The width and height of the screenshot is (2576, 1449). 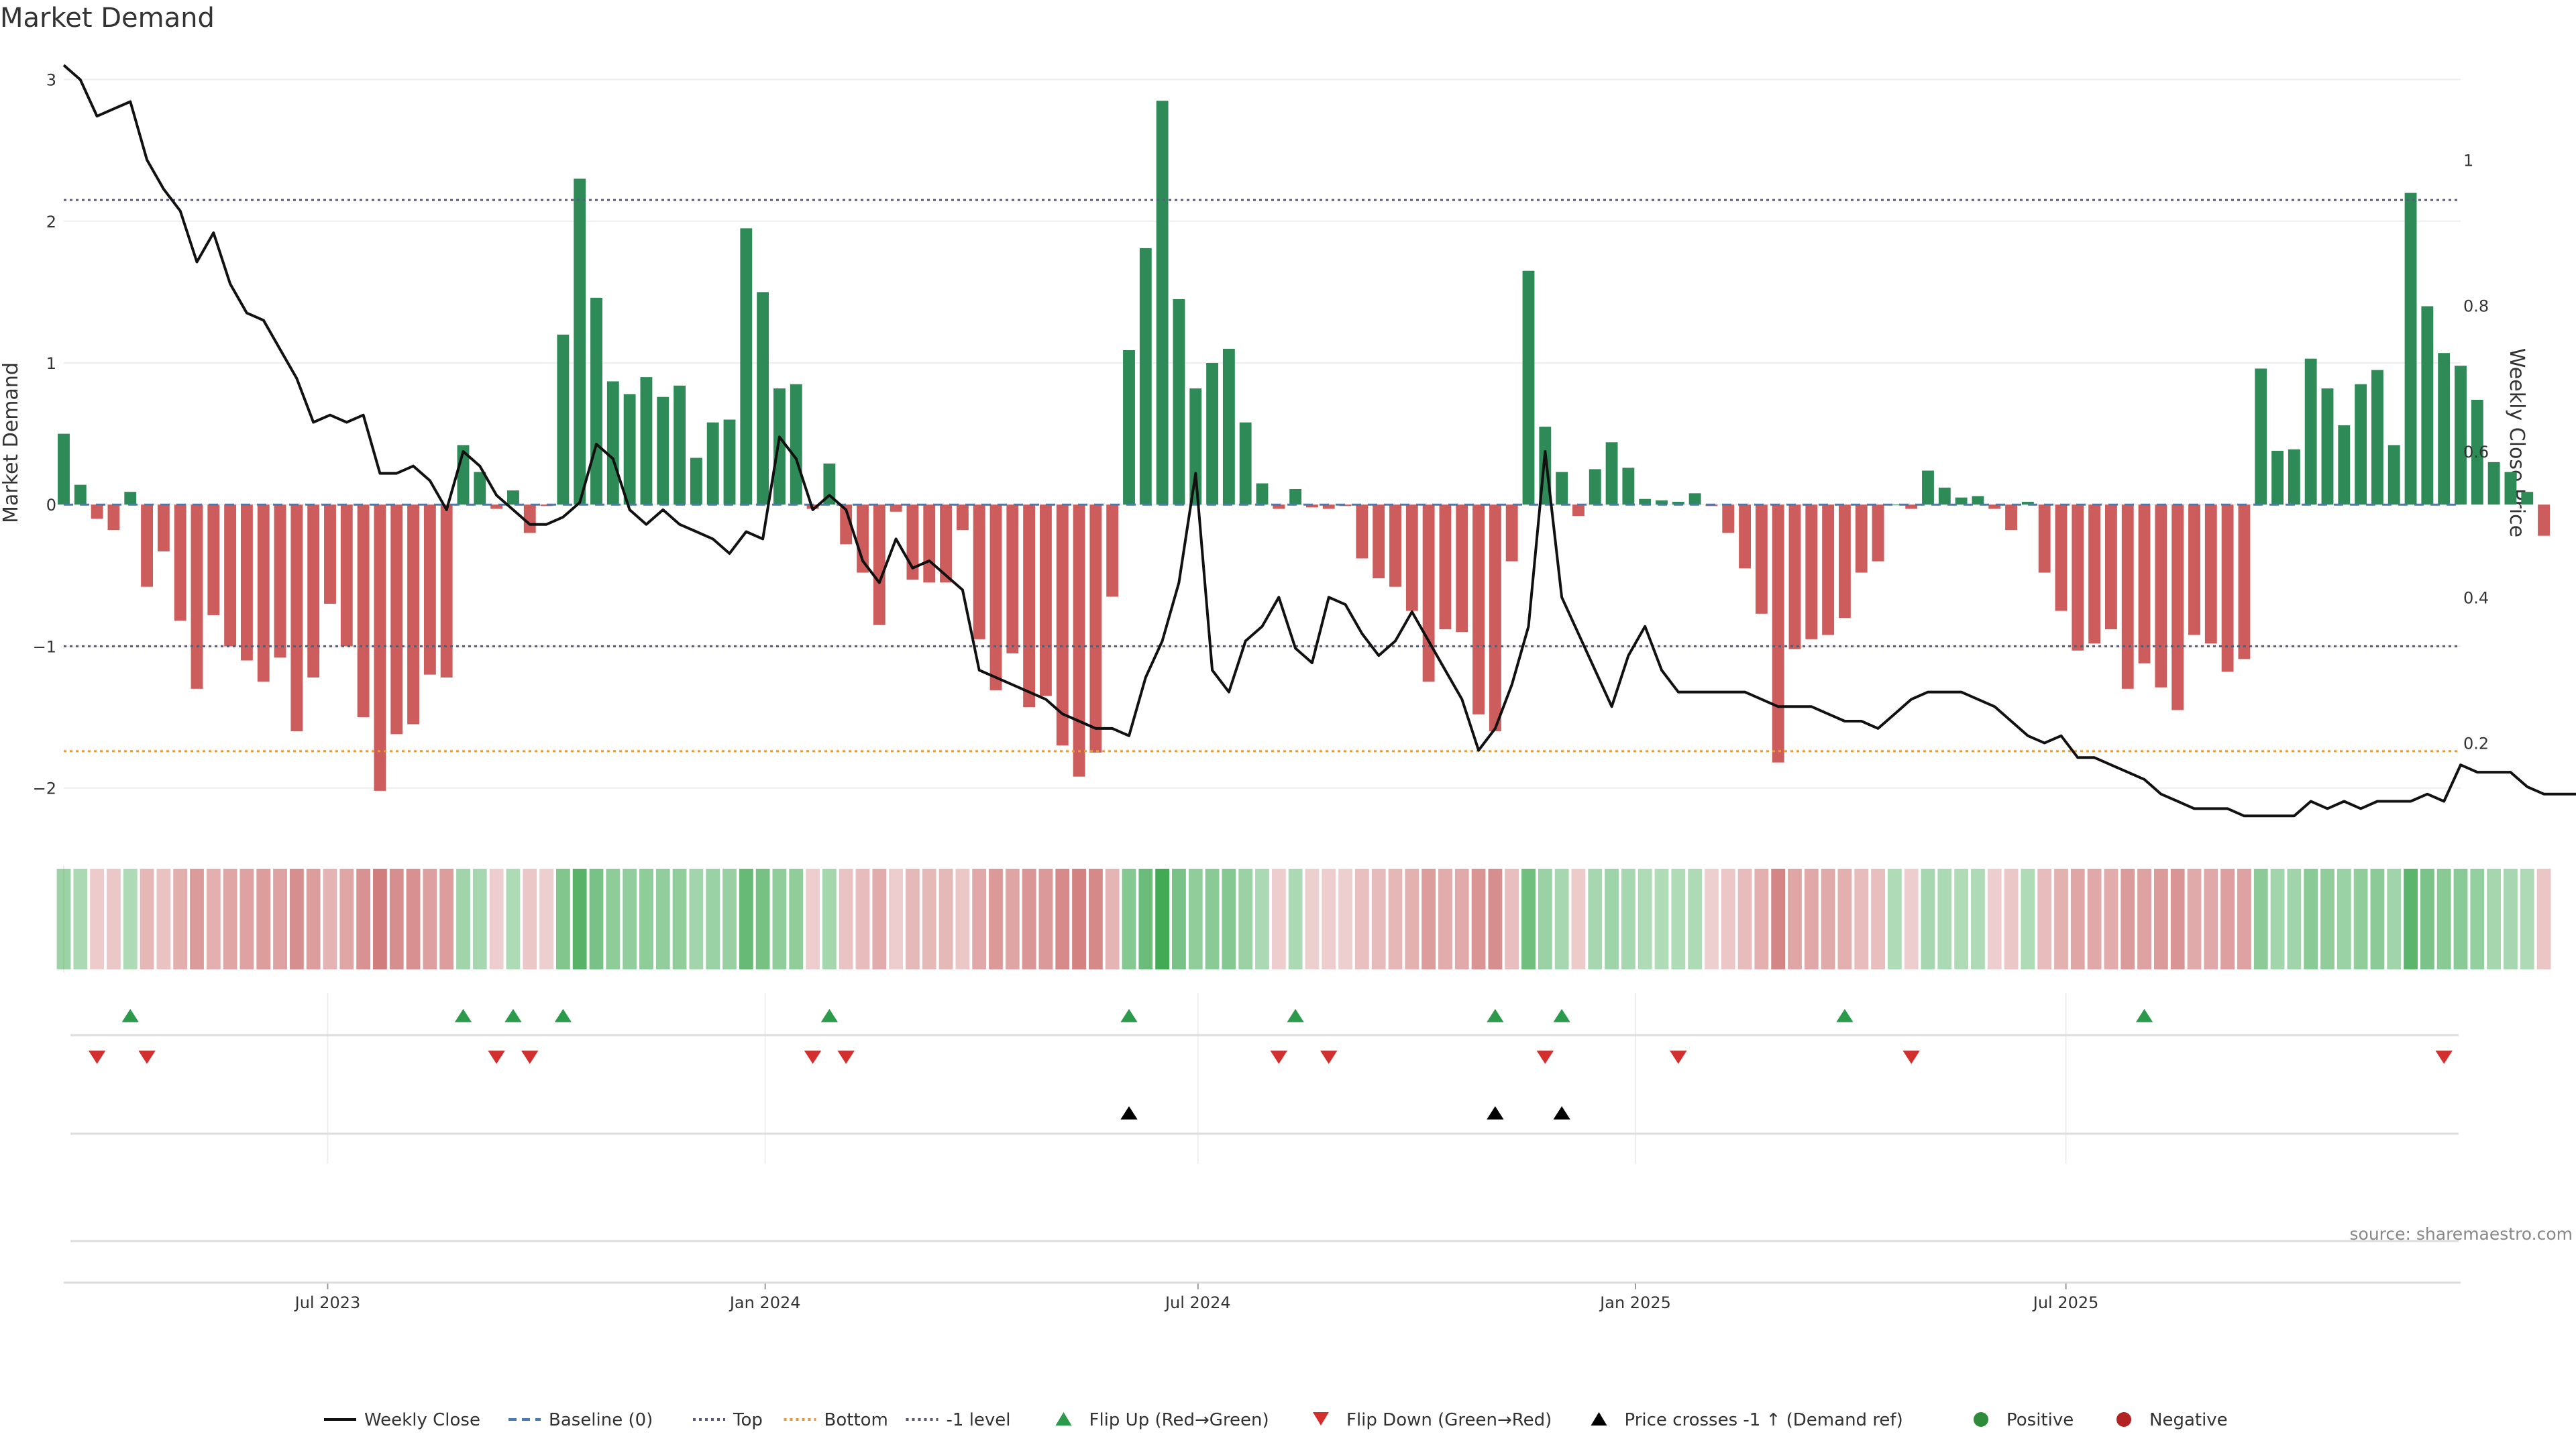 What do you see at coordinates (2040, 1420) in the screenshot?
I see `legend-label: Positive` at bounding box center [2040, 1420].